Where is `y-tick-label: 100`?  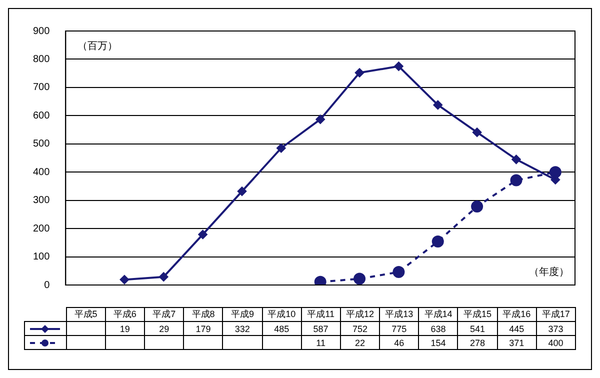 y-tick-label: 100 is located at coordinates (41, 257).